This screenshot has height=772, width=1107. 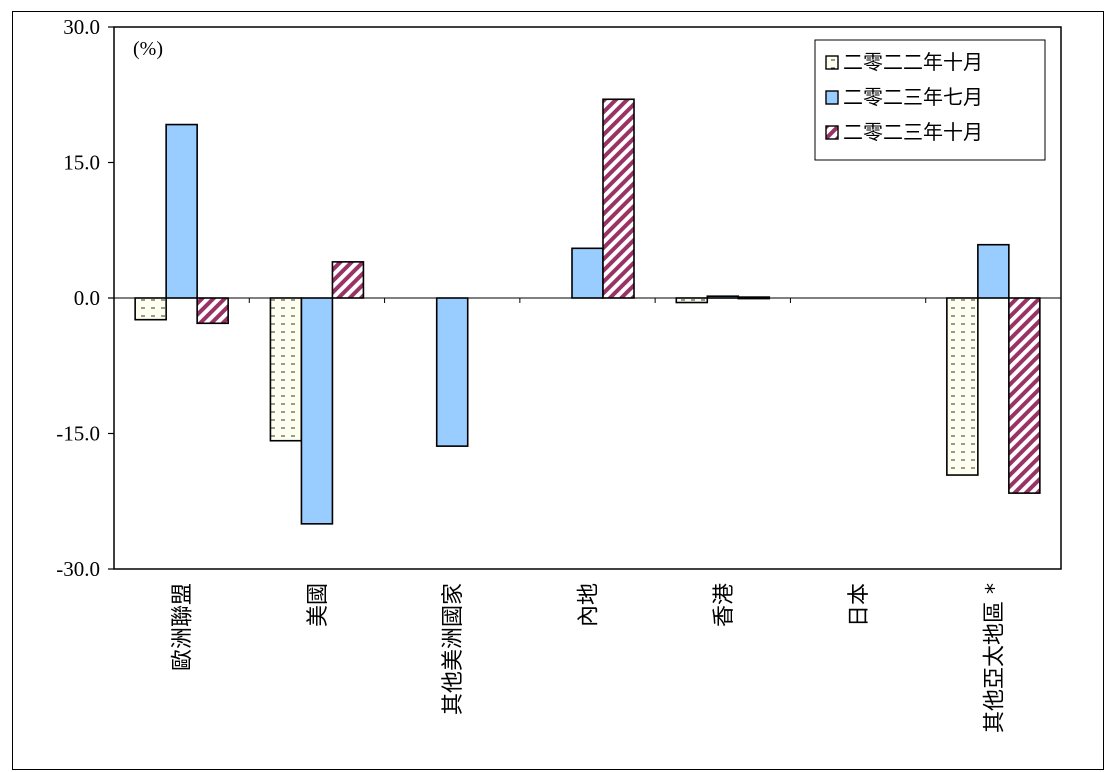 What do you see at coordinates (913, 62) in the screenshot?
I see `legend-label: 二零二二年十月` at bounding box center [913, 62].